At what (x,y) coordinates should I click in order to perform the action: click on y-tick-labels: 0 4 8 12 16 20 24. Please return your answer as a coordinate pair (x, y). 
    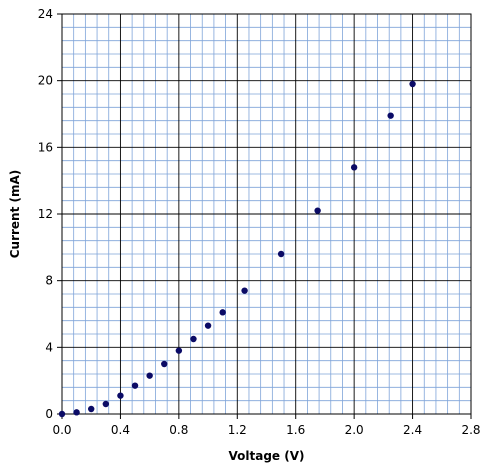
    Looking at the image, I should click on (50, 214).